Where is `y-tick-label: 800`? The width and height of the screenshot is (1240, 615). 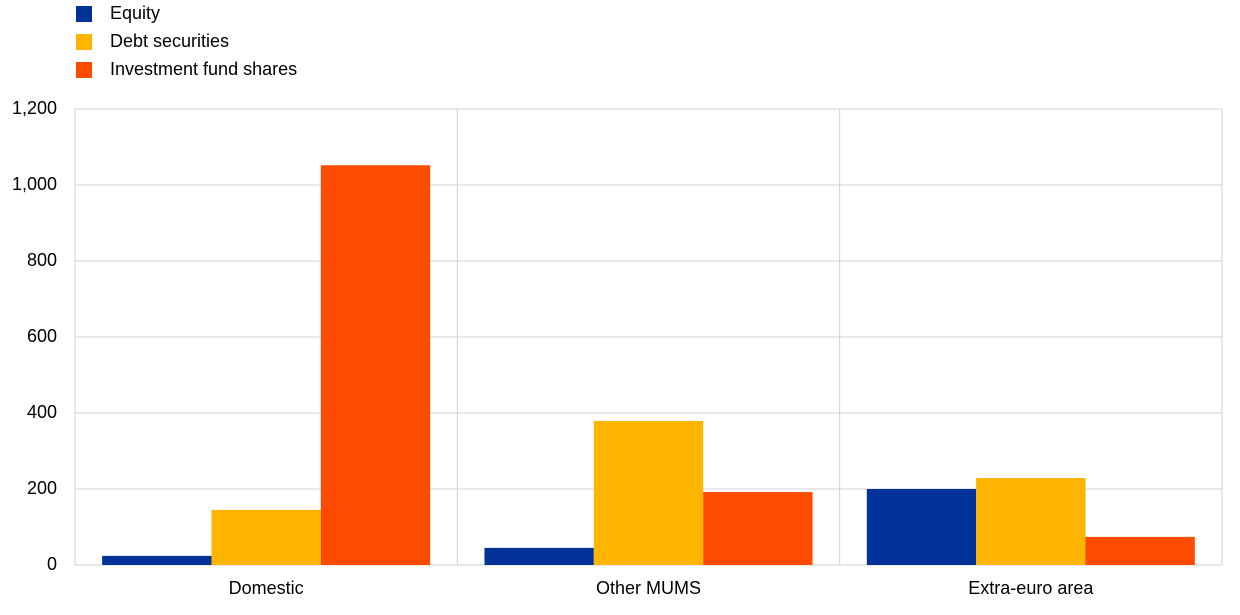
y-tick-label: 800 is located at coordinates (42, 260).